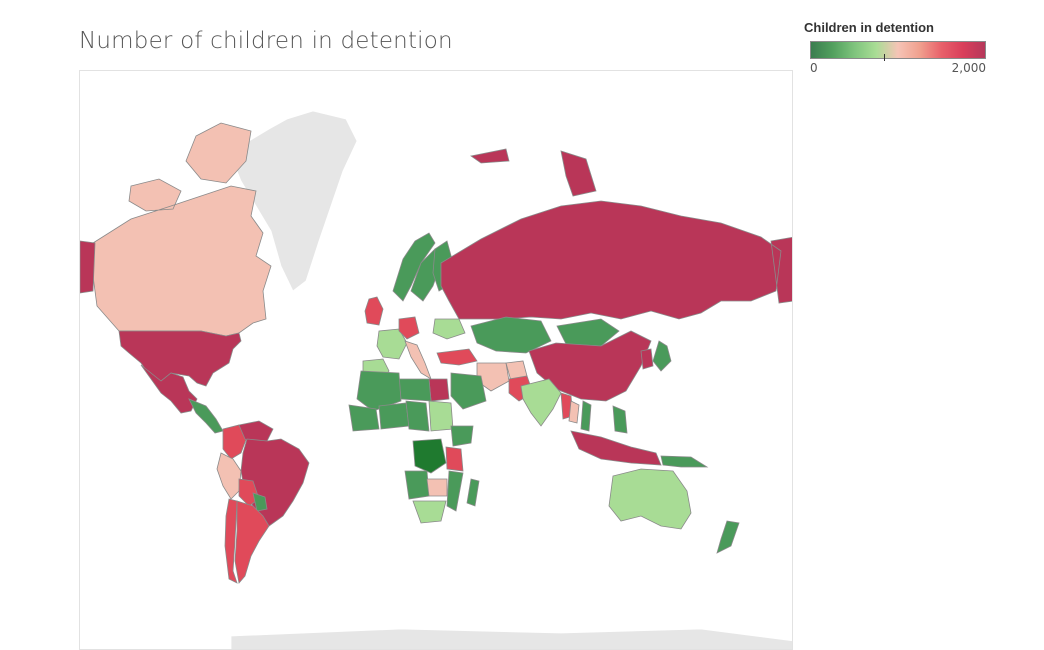 Image resolution: width=1044 pixels, height=650 pixels. What do you see at coordinates (541, 402) in the screenshot?
I see `country-india` at bounding box center [541, 402].